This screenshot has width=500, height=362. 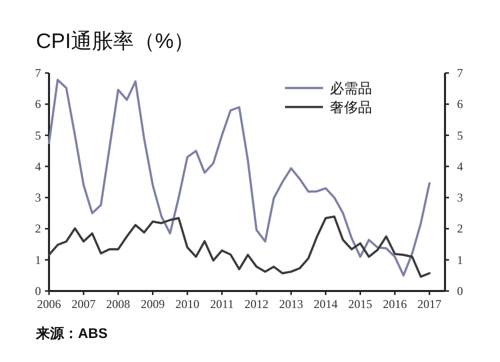 I want to click on y-tick-label: 7, so click(x=38, y=73).